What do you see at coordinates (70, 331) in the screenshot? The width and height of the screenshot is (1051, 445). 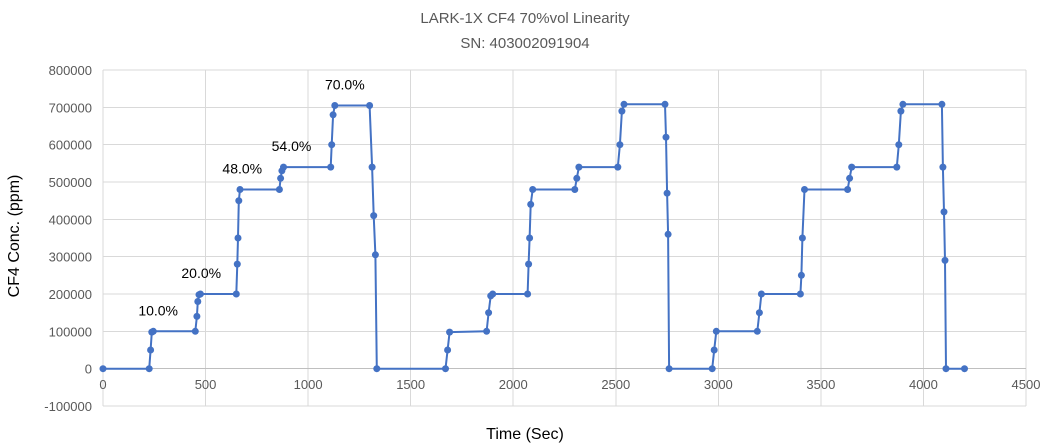 I see `y-tick-label: 100000` at bounding box center [70, 331].